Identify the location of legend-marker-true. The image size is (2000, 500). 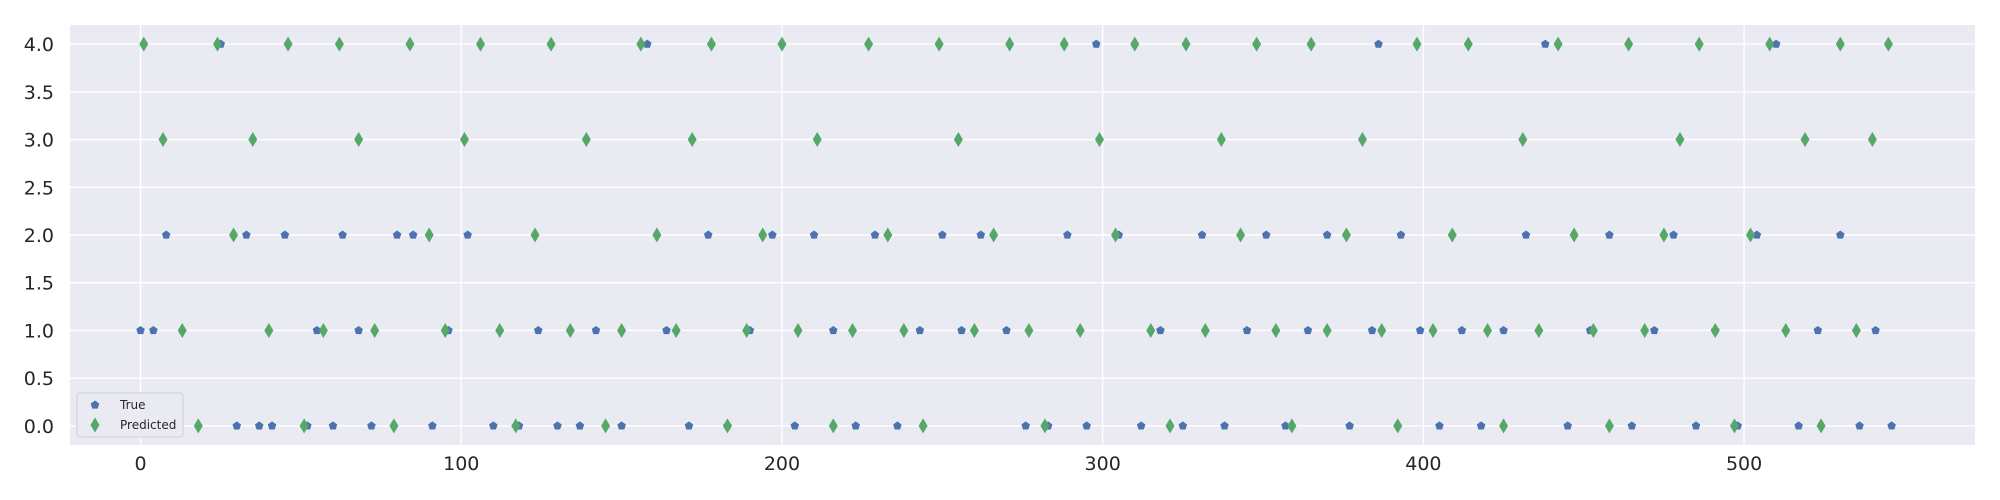
(95, 404).